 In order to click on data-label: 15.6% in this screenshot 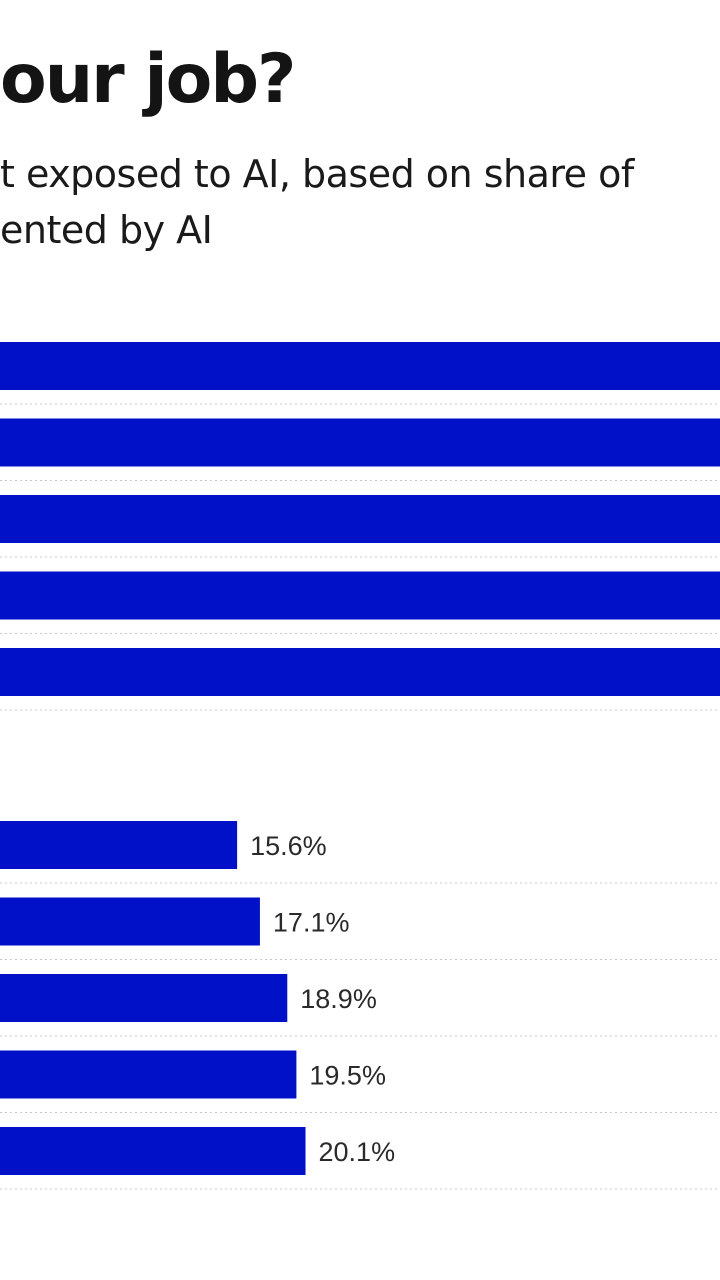, I will do `click(288, 846)`.